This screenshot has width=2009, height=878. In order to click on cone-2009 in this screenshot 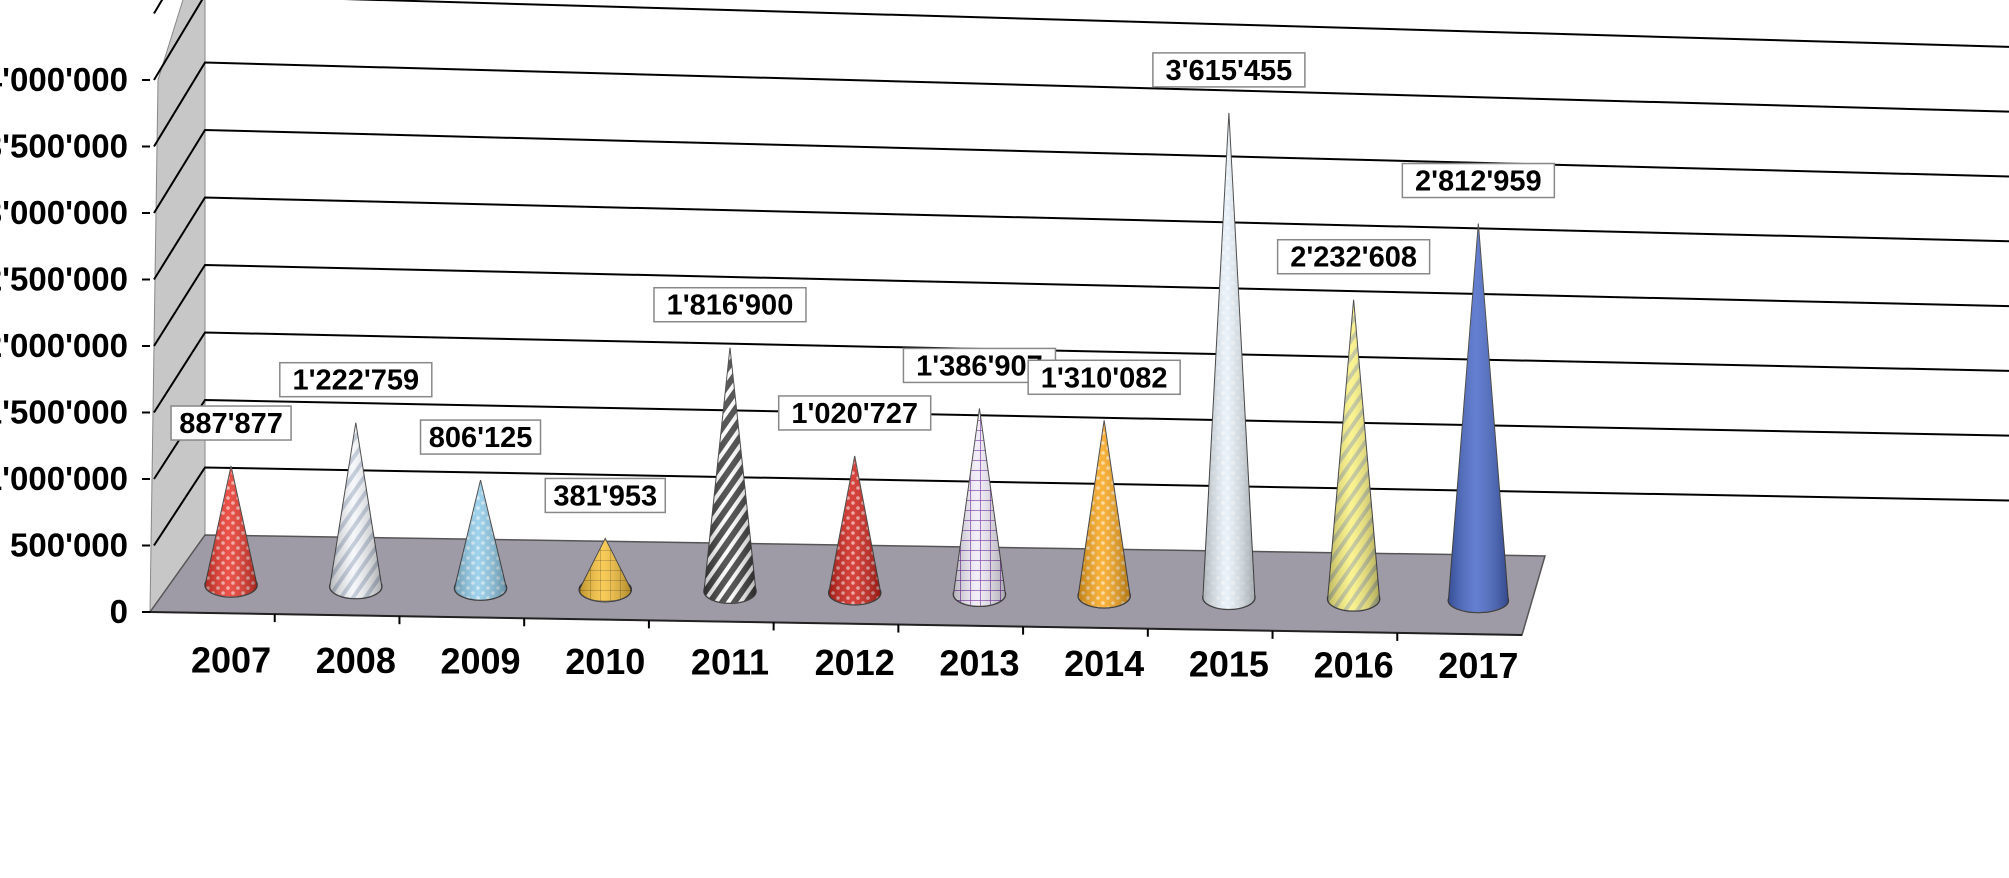, I will do `click(480, 540)`.